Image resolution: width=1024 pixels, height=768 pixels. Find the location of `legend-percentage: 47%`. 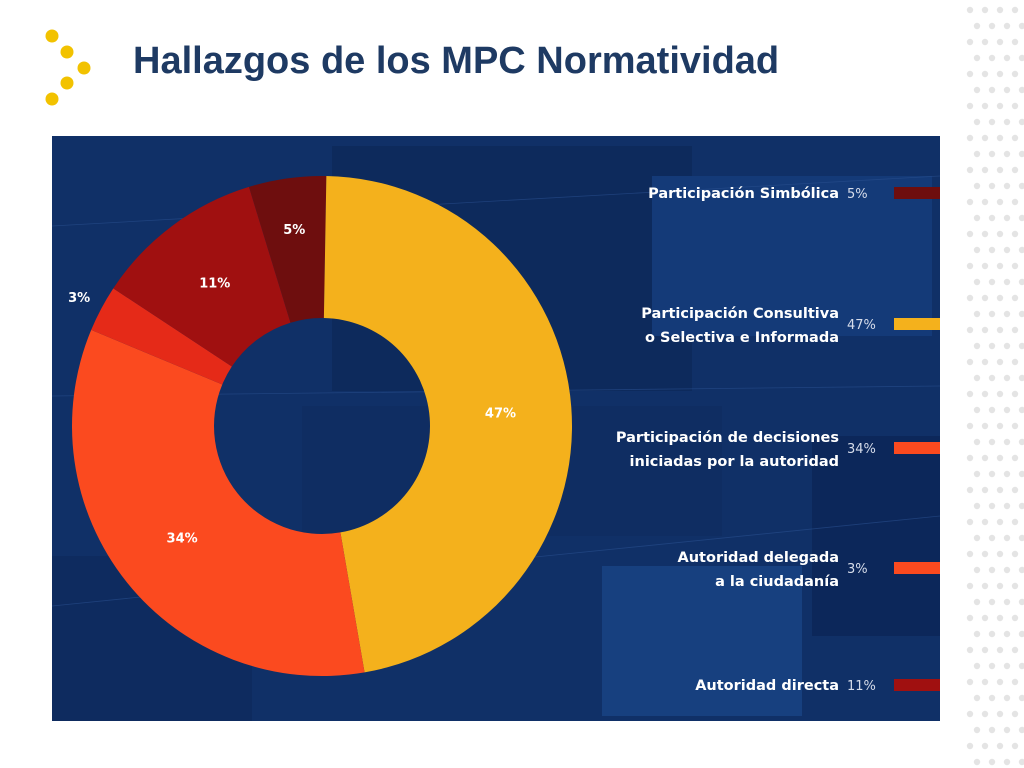

legend-percentage: 47% is located at coordinates (861, 325).